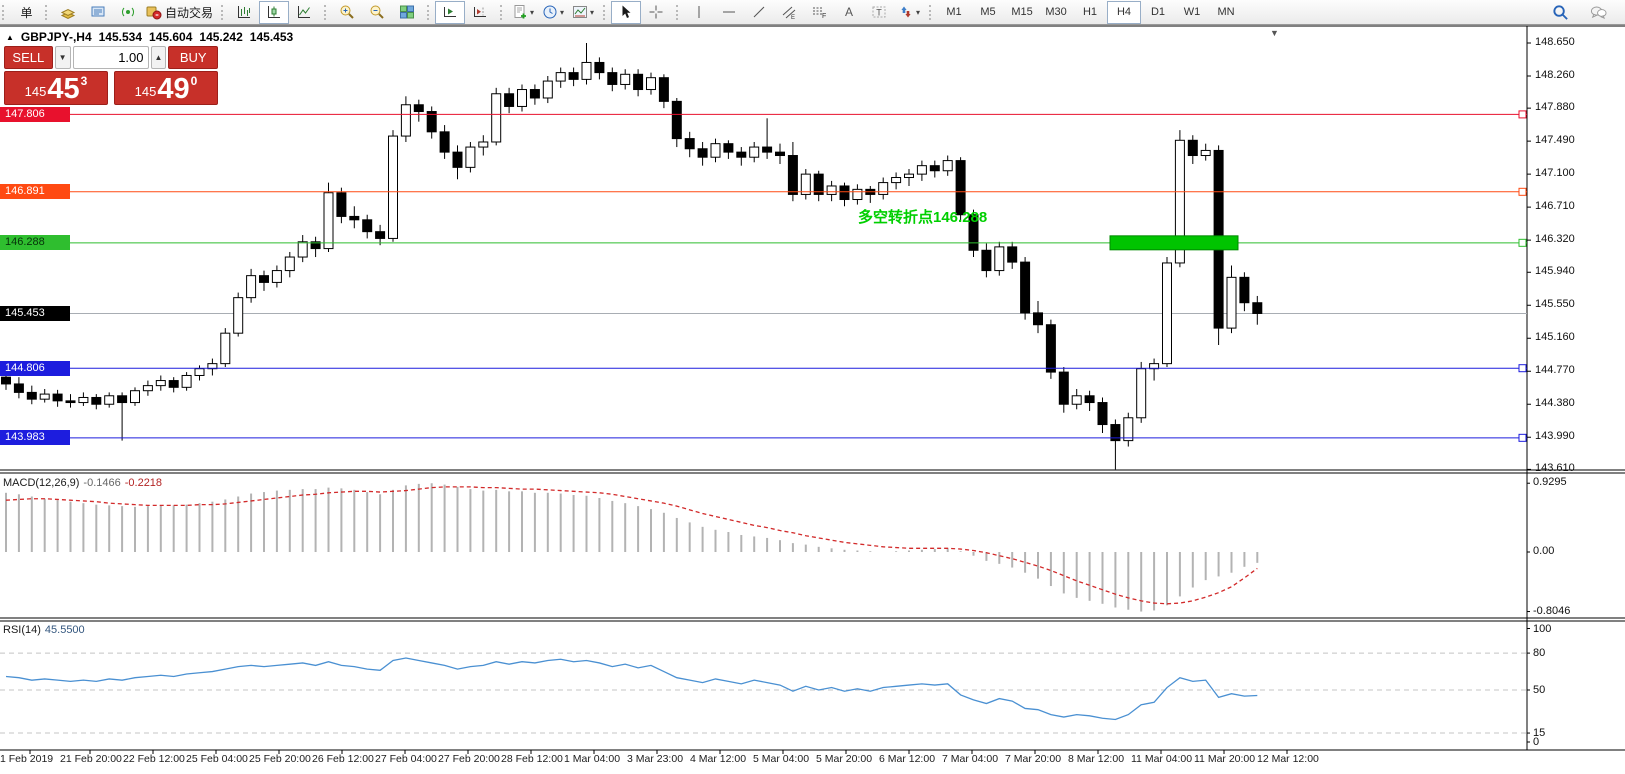 This screenshot has height=774, width=1625. What do you see at coordinates (450, 12) in the screenshot?
I see `auto-scroll-button` at bounding box center [450, 12].